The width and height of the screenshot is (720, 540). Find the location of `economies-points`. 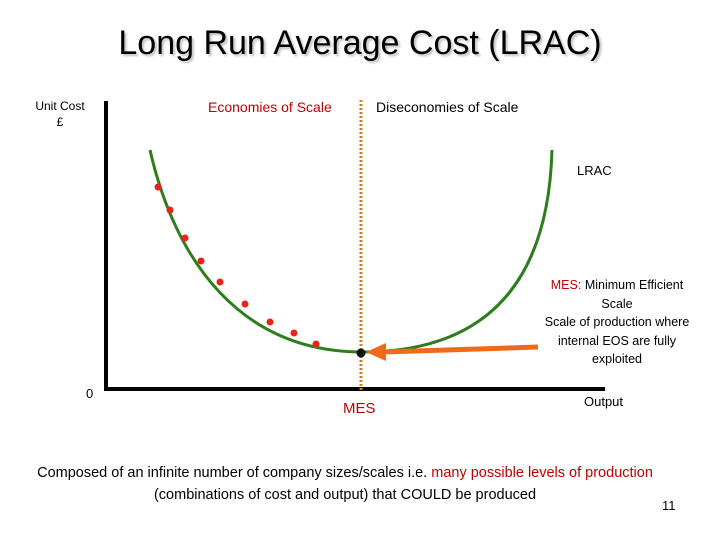

economies-points is located at coordinates (237, 265).